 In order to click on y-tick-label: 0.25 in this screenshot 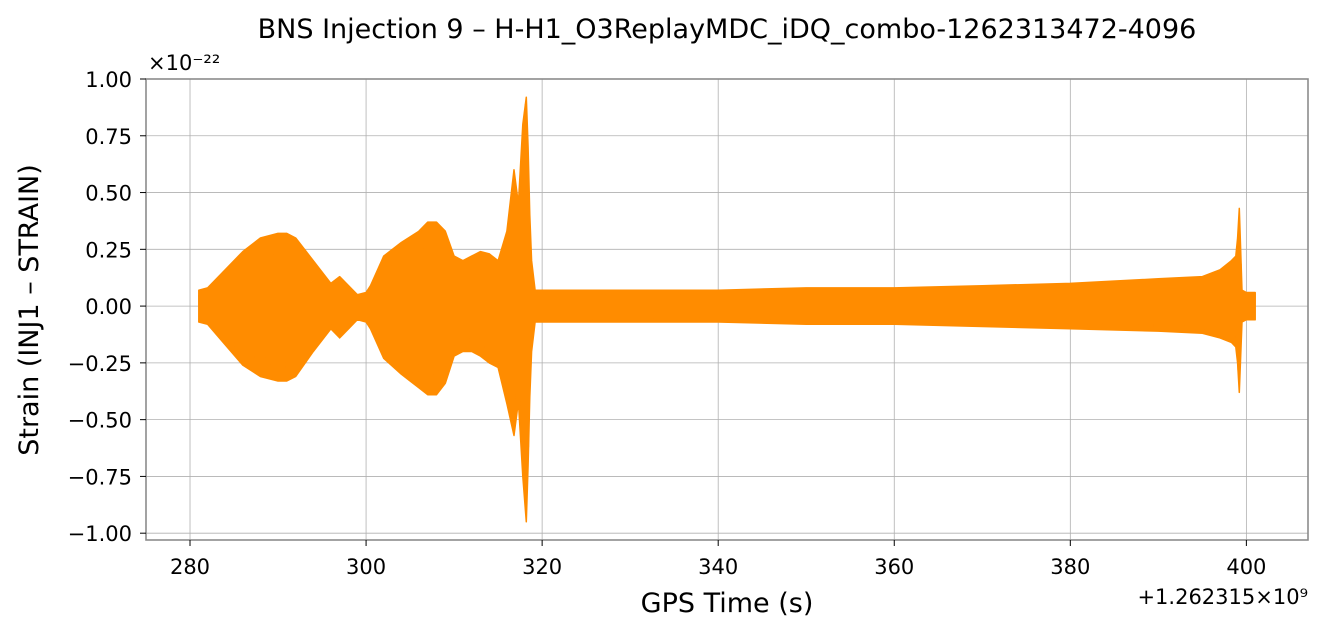, I will do `click(108, 250)`.